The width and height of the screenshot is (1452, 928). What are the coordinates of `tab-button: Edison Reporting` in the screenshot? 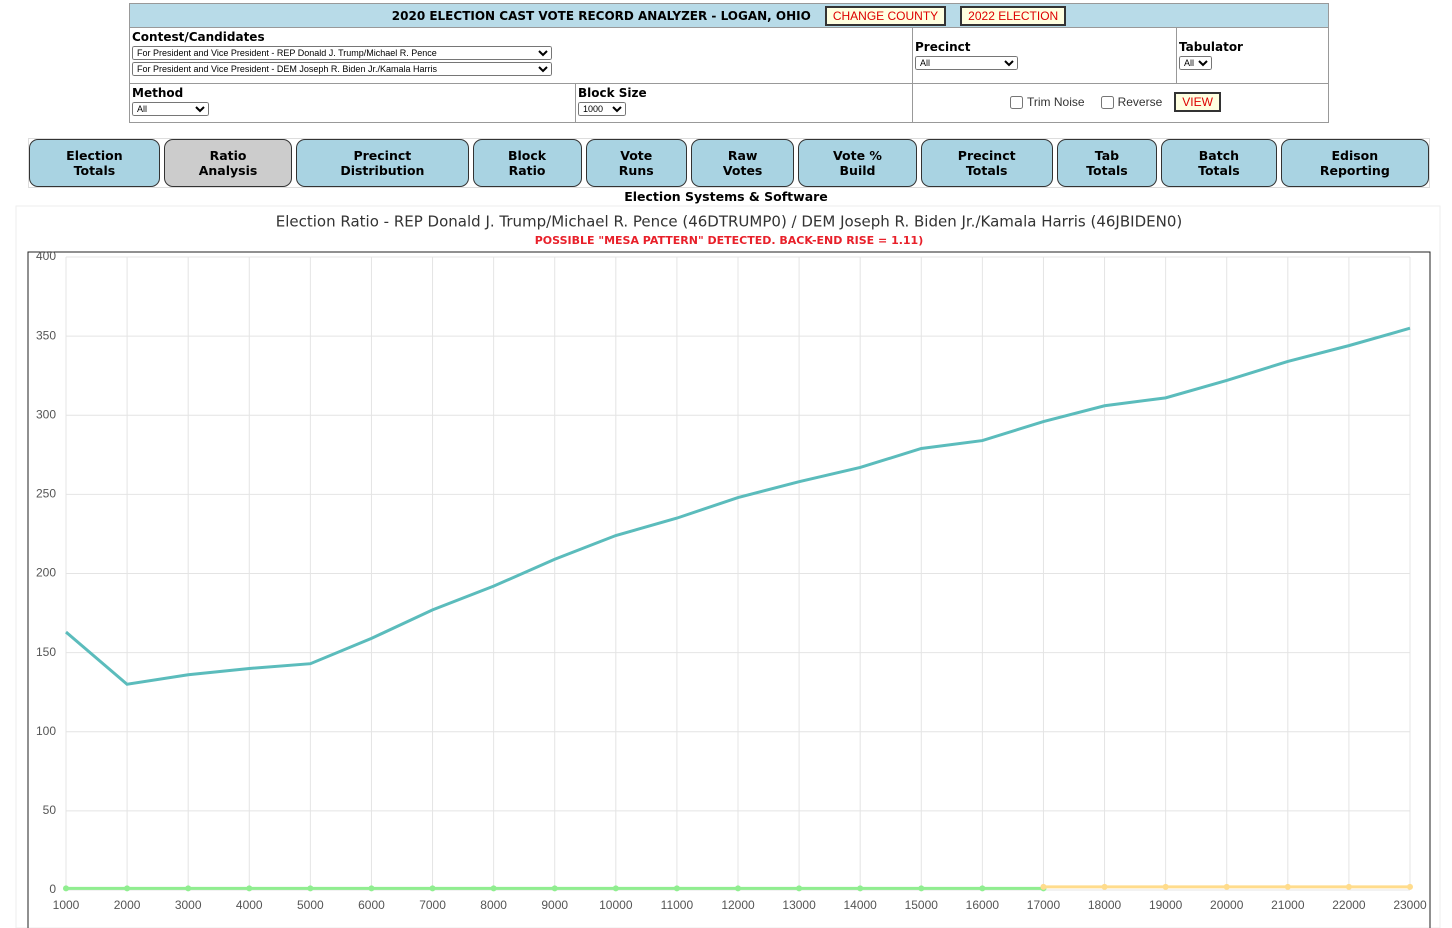 It's located at (1354, 163).